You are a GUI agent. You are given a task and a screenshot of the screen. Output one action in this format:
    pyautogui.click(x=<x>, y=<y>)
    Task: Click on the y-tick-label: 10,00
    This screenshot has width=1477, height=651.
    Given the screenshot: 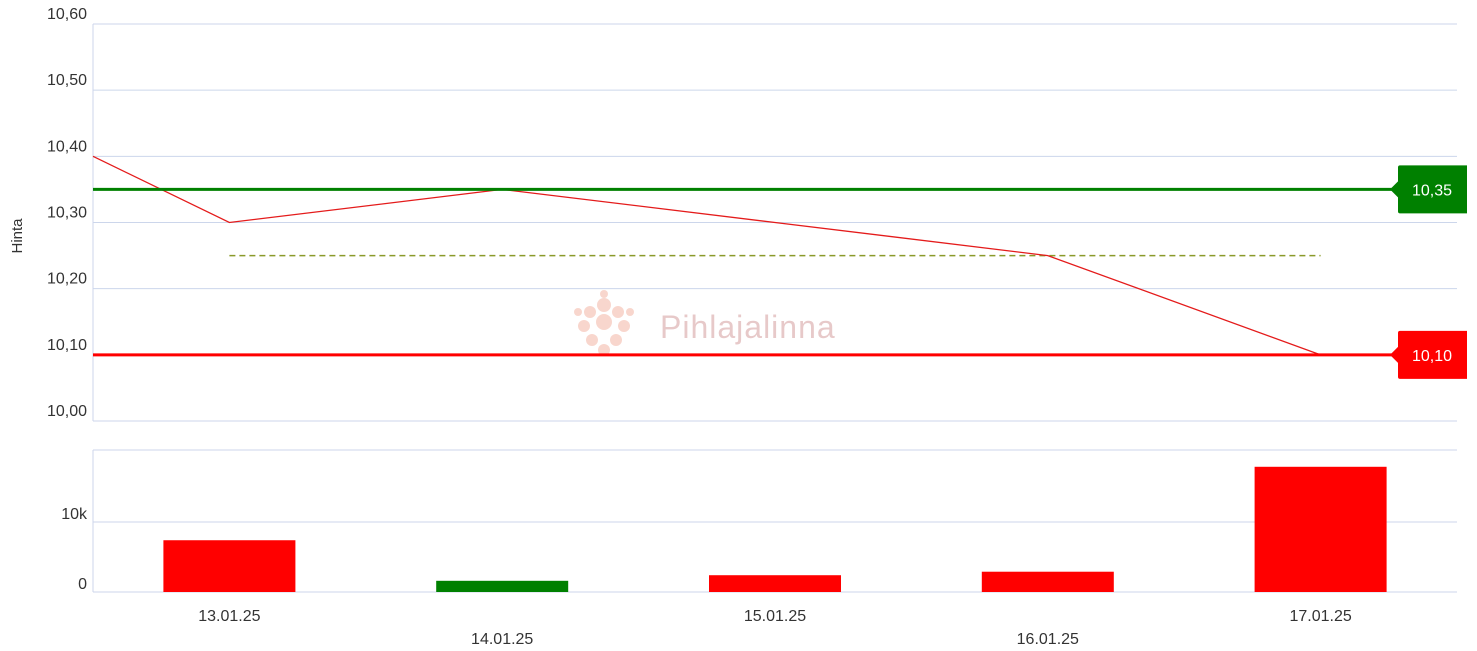 What is the action you would take?
    pyautogui.click(x=67, y=411)
    